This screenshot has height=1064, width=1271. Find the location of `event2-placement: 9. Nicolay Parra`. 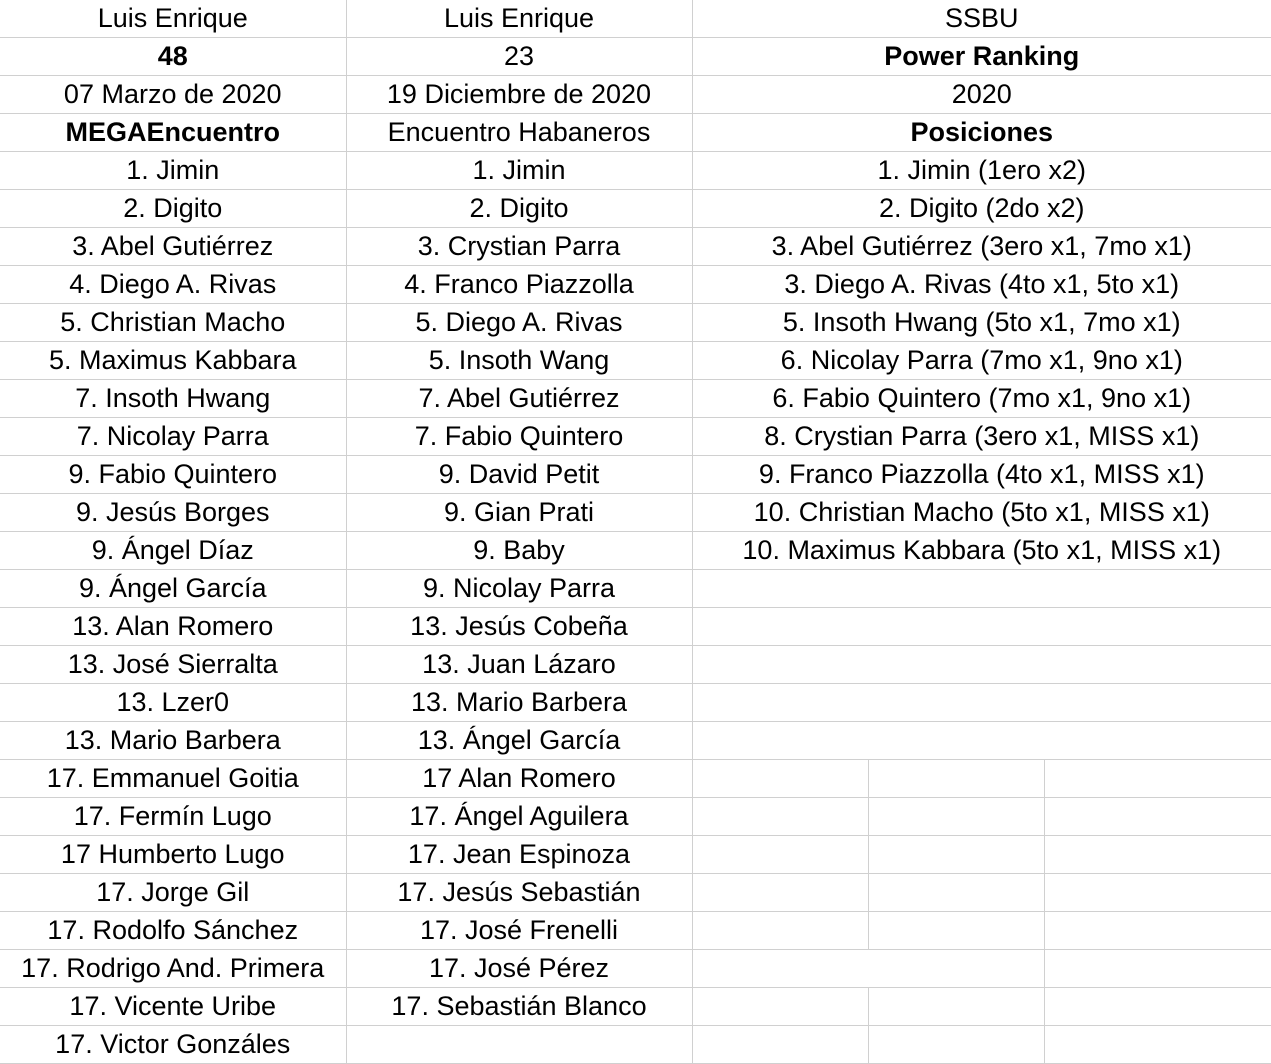

event2-placement: 9. Nicolay Parra is located at coordinates (519, 588).